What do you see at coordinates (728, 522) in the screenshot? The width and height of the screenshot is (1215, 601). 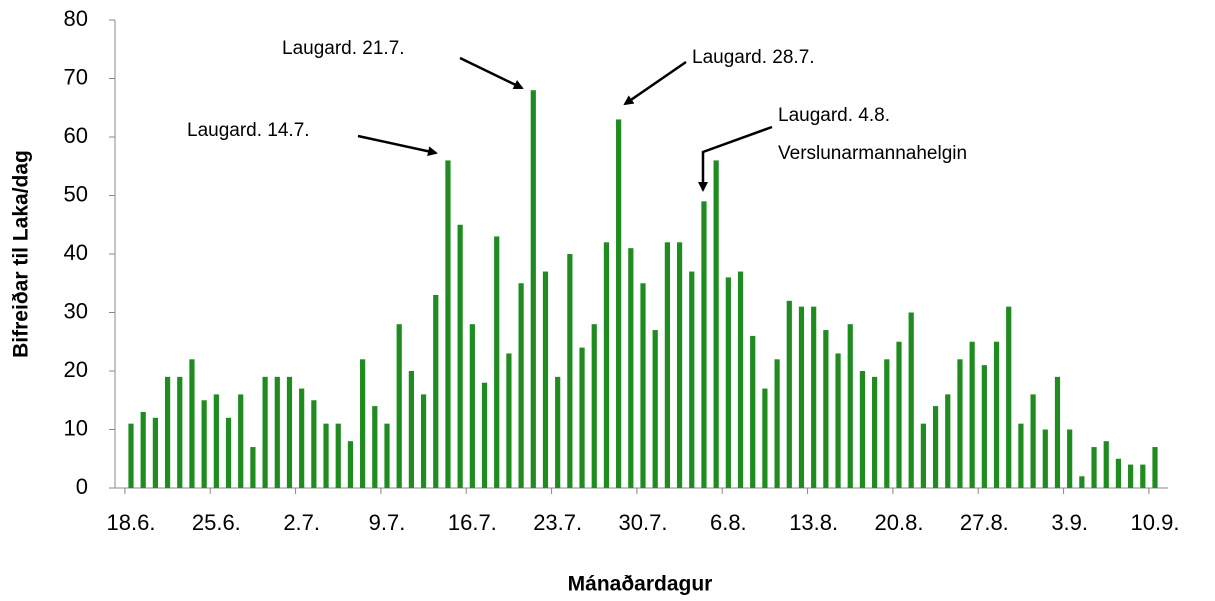 I see `x-tick-label: 6.8.` at bounding box center [728, 522].